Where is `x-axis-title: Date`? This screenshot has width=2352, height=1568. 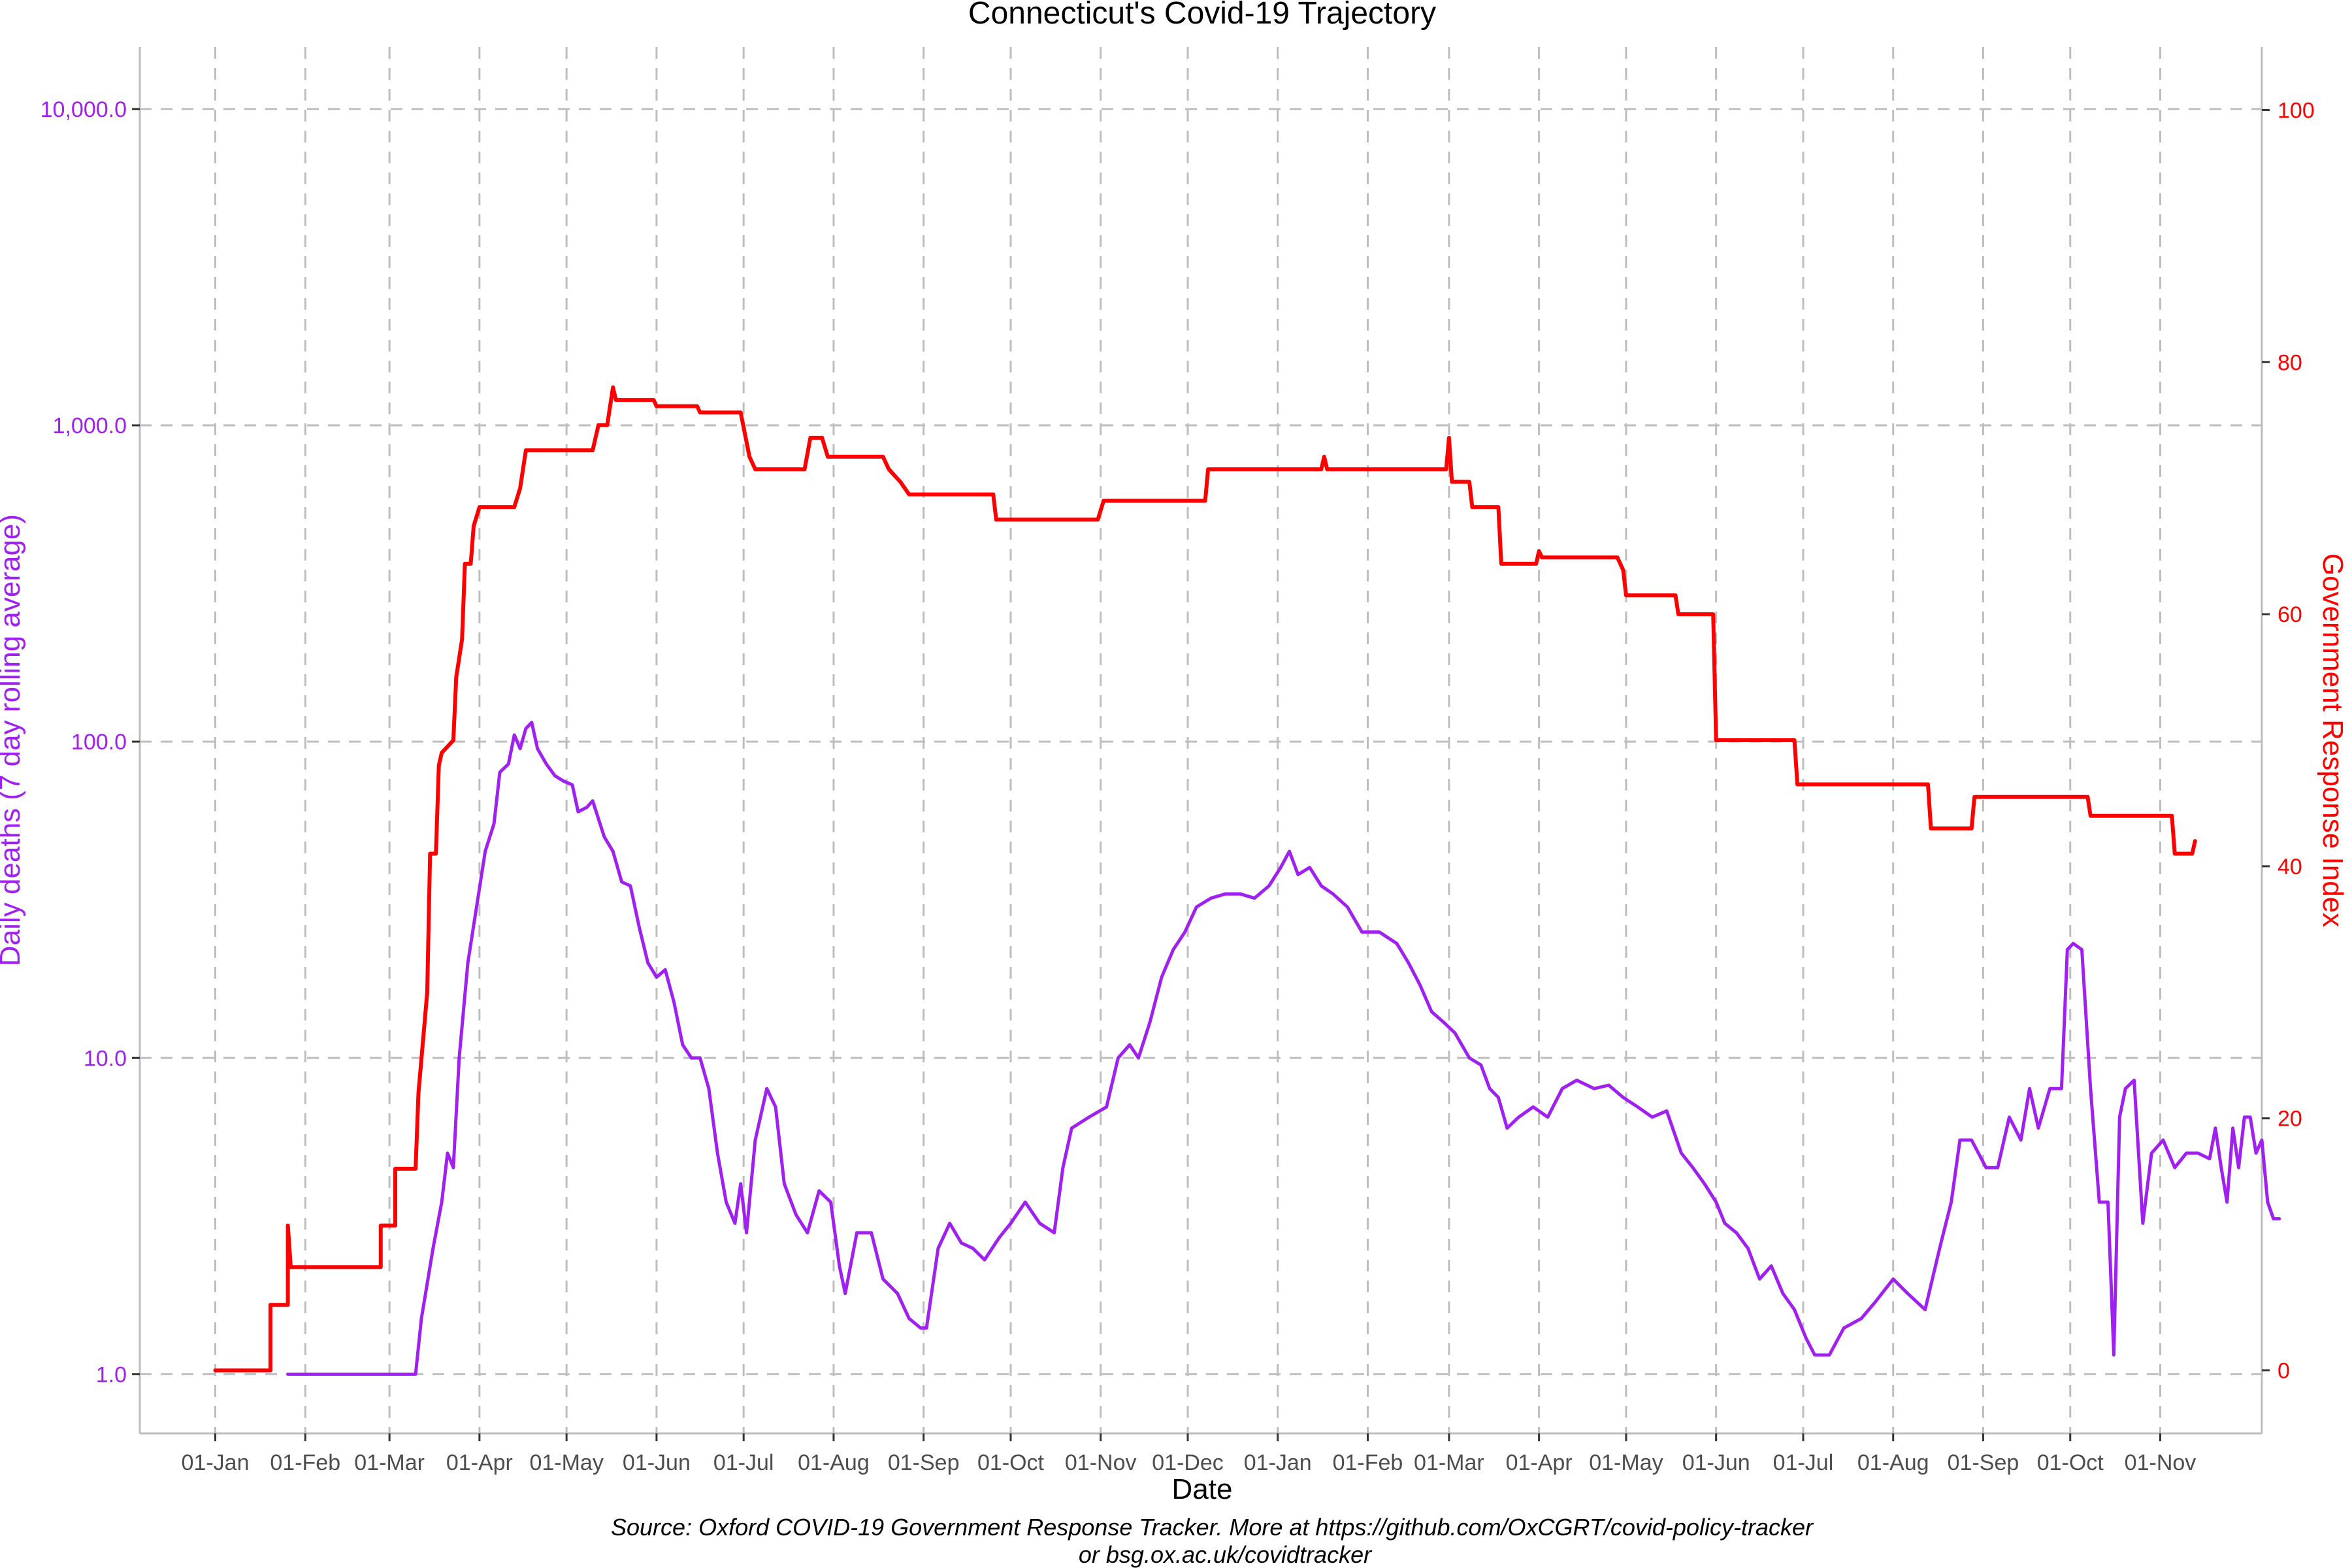 x-axis-title: Date is located at coordinates (1202, 1489).